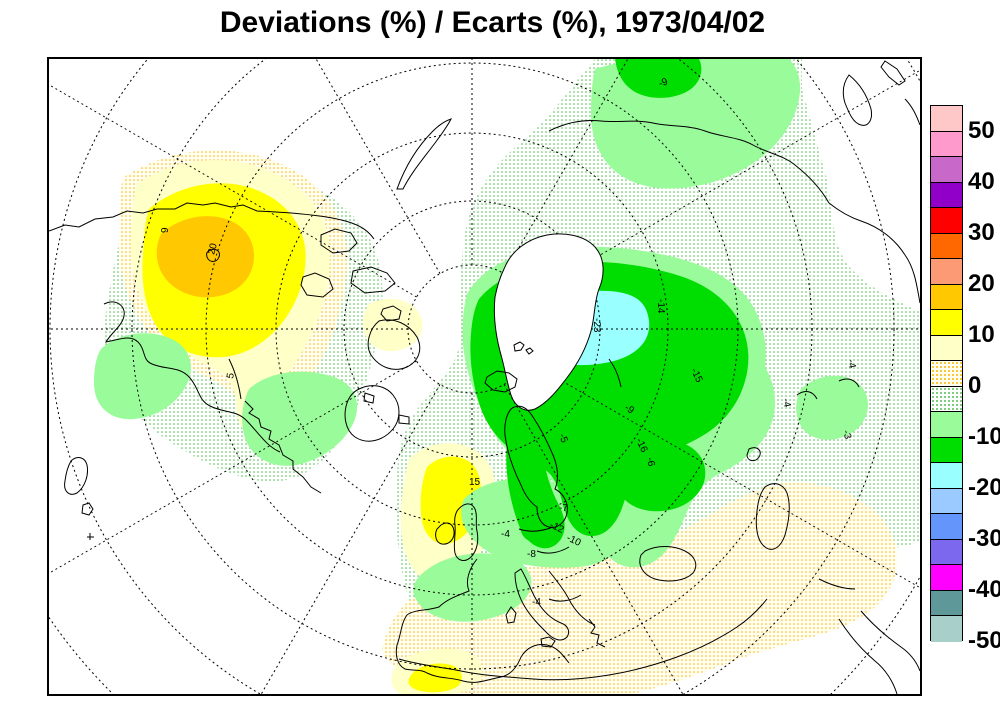 This screenshot has height=726, width=1000. I want to click on coast-alaska-south, so click(192, 377).